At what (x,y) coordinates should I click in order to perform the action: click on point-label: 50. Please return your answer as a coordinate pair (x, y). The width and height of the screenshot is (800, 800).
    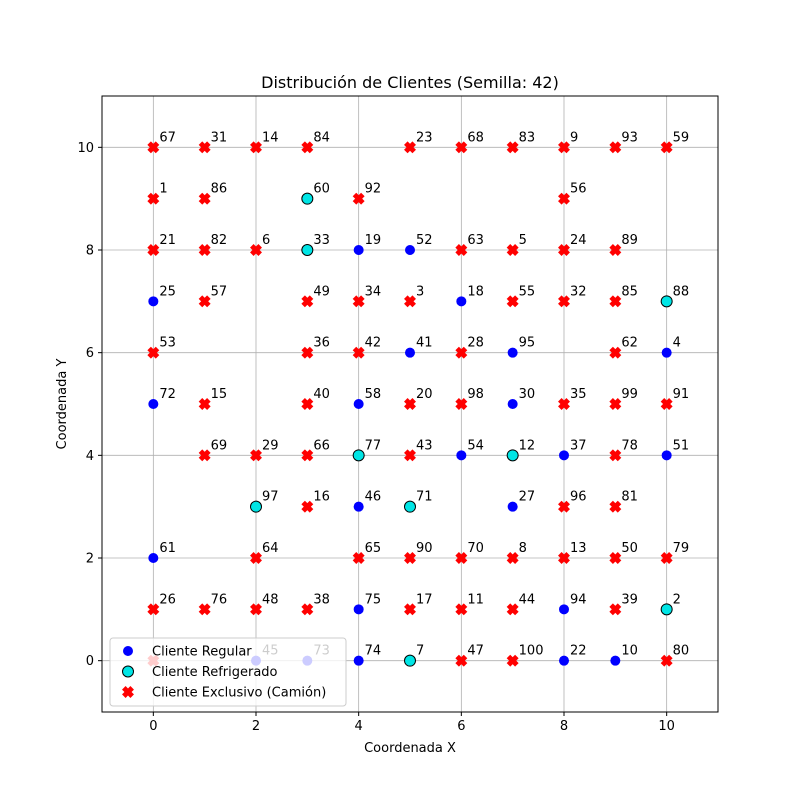
    Looking at the image, I should click on (629, 548).